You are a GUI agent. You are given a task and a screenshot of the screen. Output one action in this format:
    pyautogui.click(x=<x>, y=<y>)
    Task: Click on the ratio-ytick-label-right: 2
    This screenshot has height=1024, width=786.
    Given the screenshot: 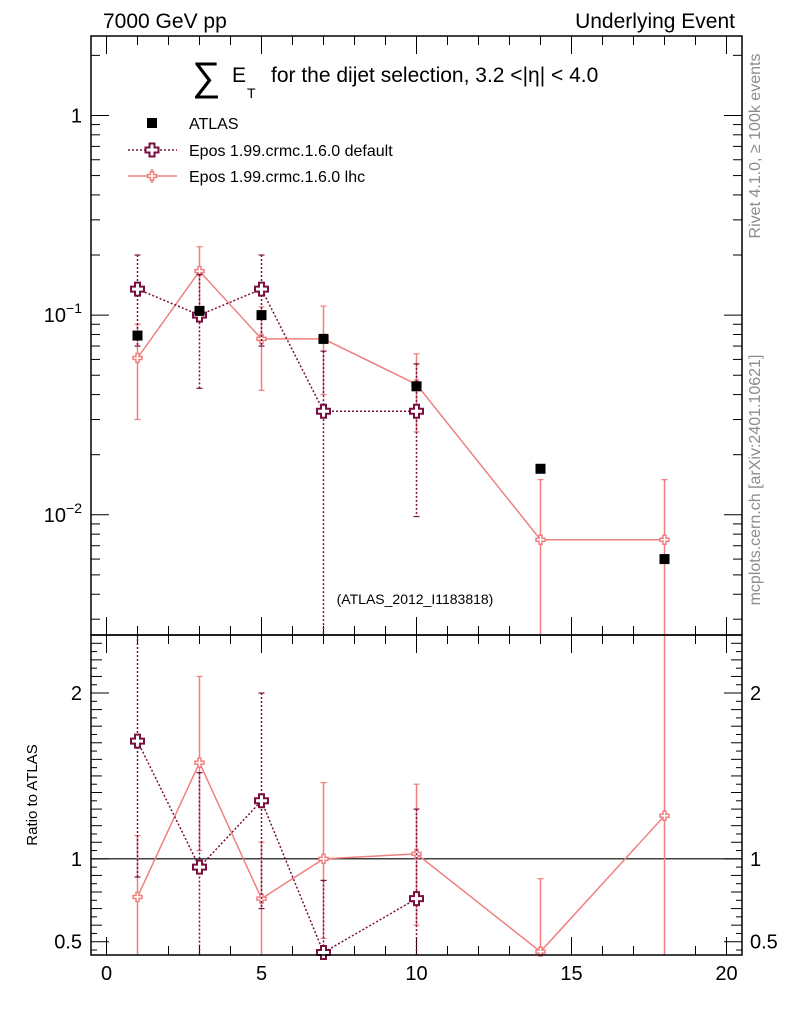 What is the action you would take?
    pyautogui.click(x=755, y=694)
    